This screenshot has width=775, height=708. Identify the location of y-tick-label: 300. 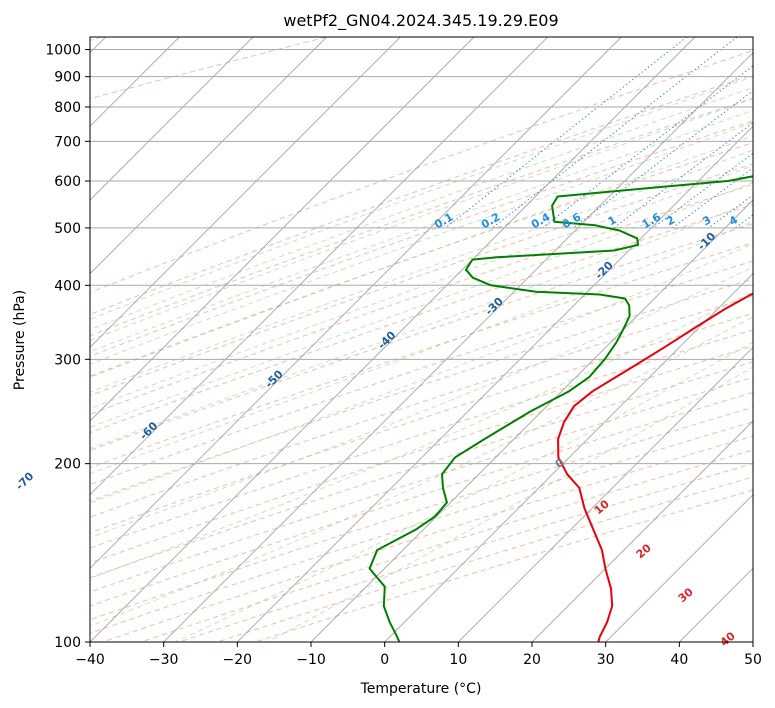
(67, 360).